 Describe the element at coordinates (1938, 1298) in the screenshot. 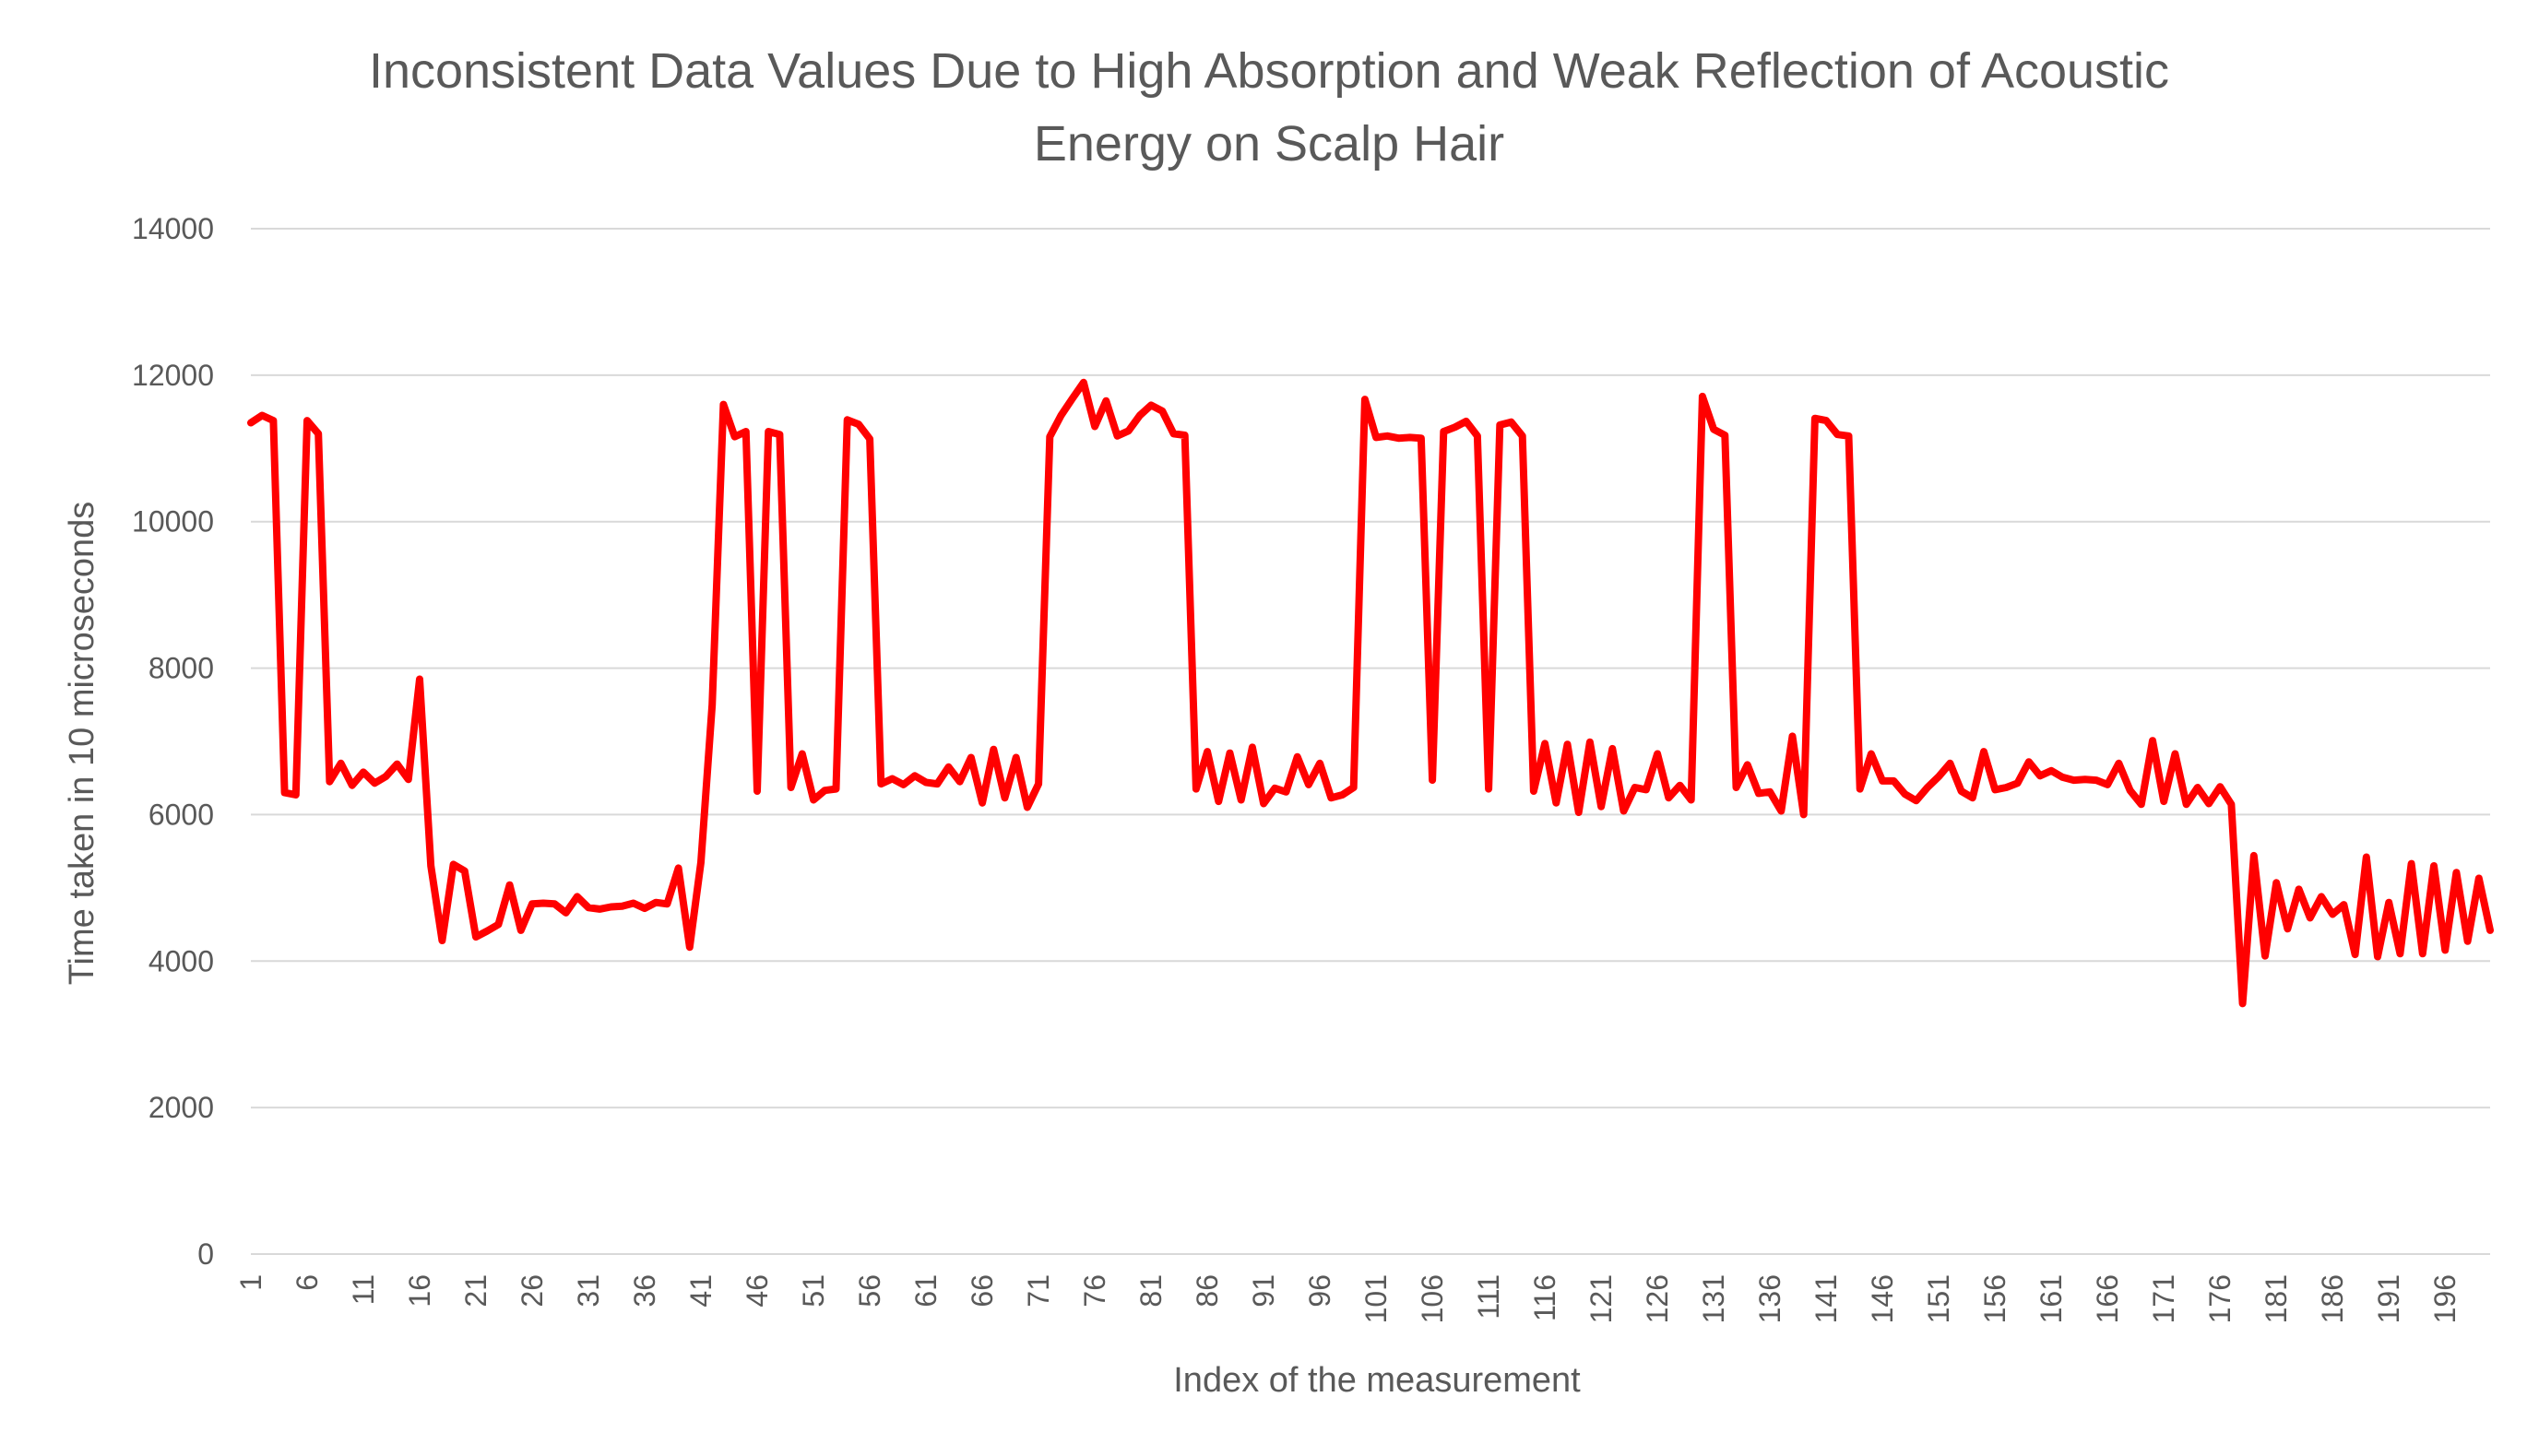

I see `x-tick-label: 151` at that location.